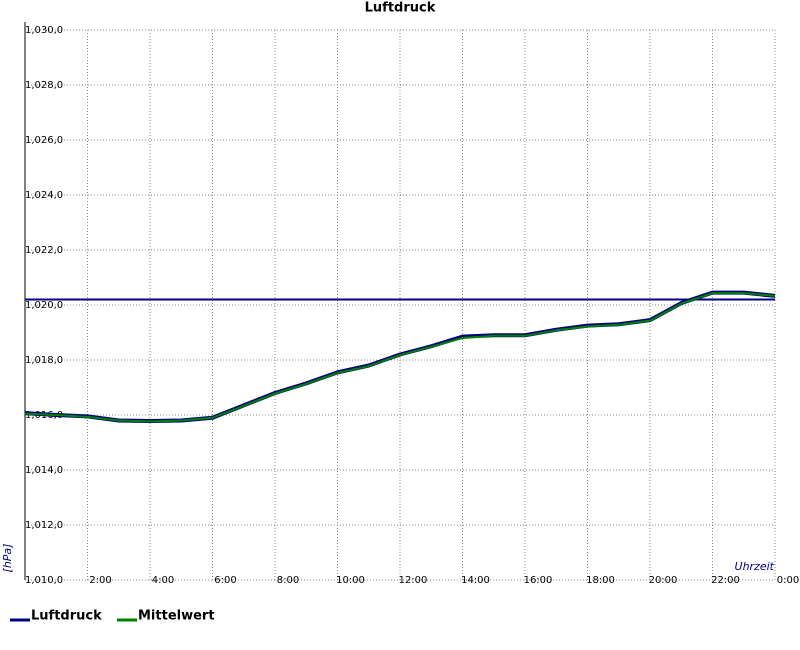 This screenshot has height=650, width=800. I want to click on y-tick-label: 1,020,0, so click(44, 305).